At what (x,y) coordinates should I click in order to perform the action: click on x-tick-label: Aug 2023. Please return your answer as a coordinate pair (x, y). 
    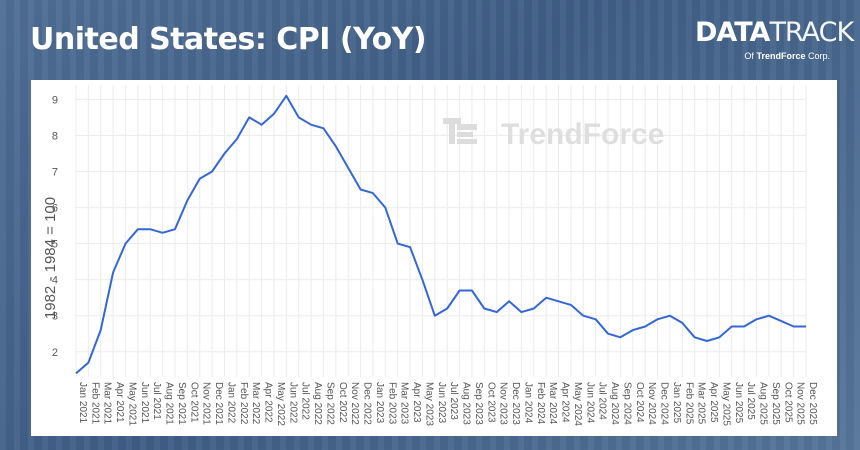
    Looking at the image, I should click on (466, 403).